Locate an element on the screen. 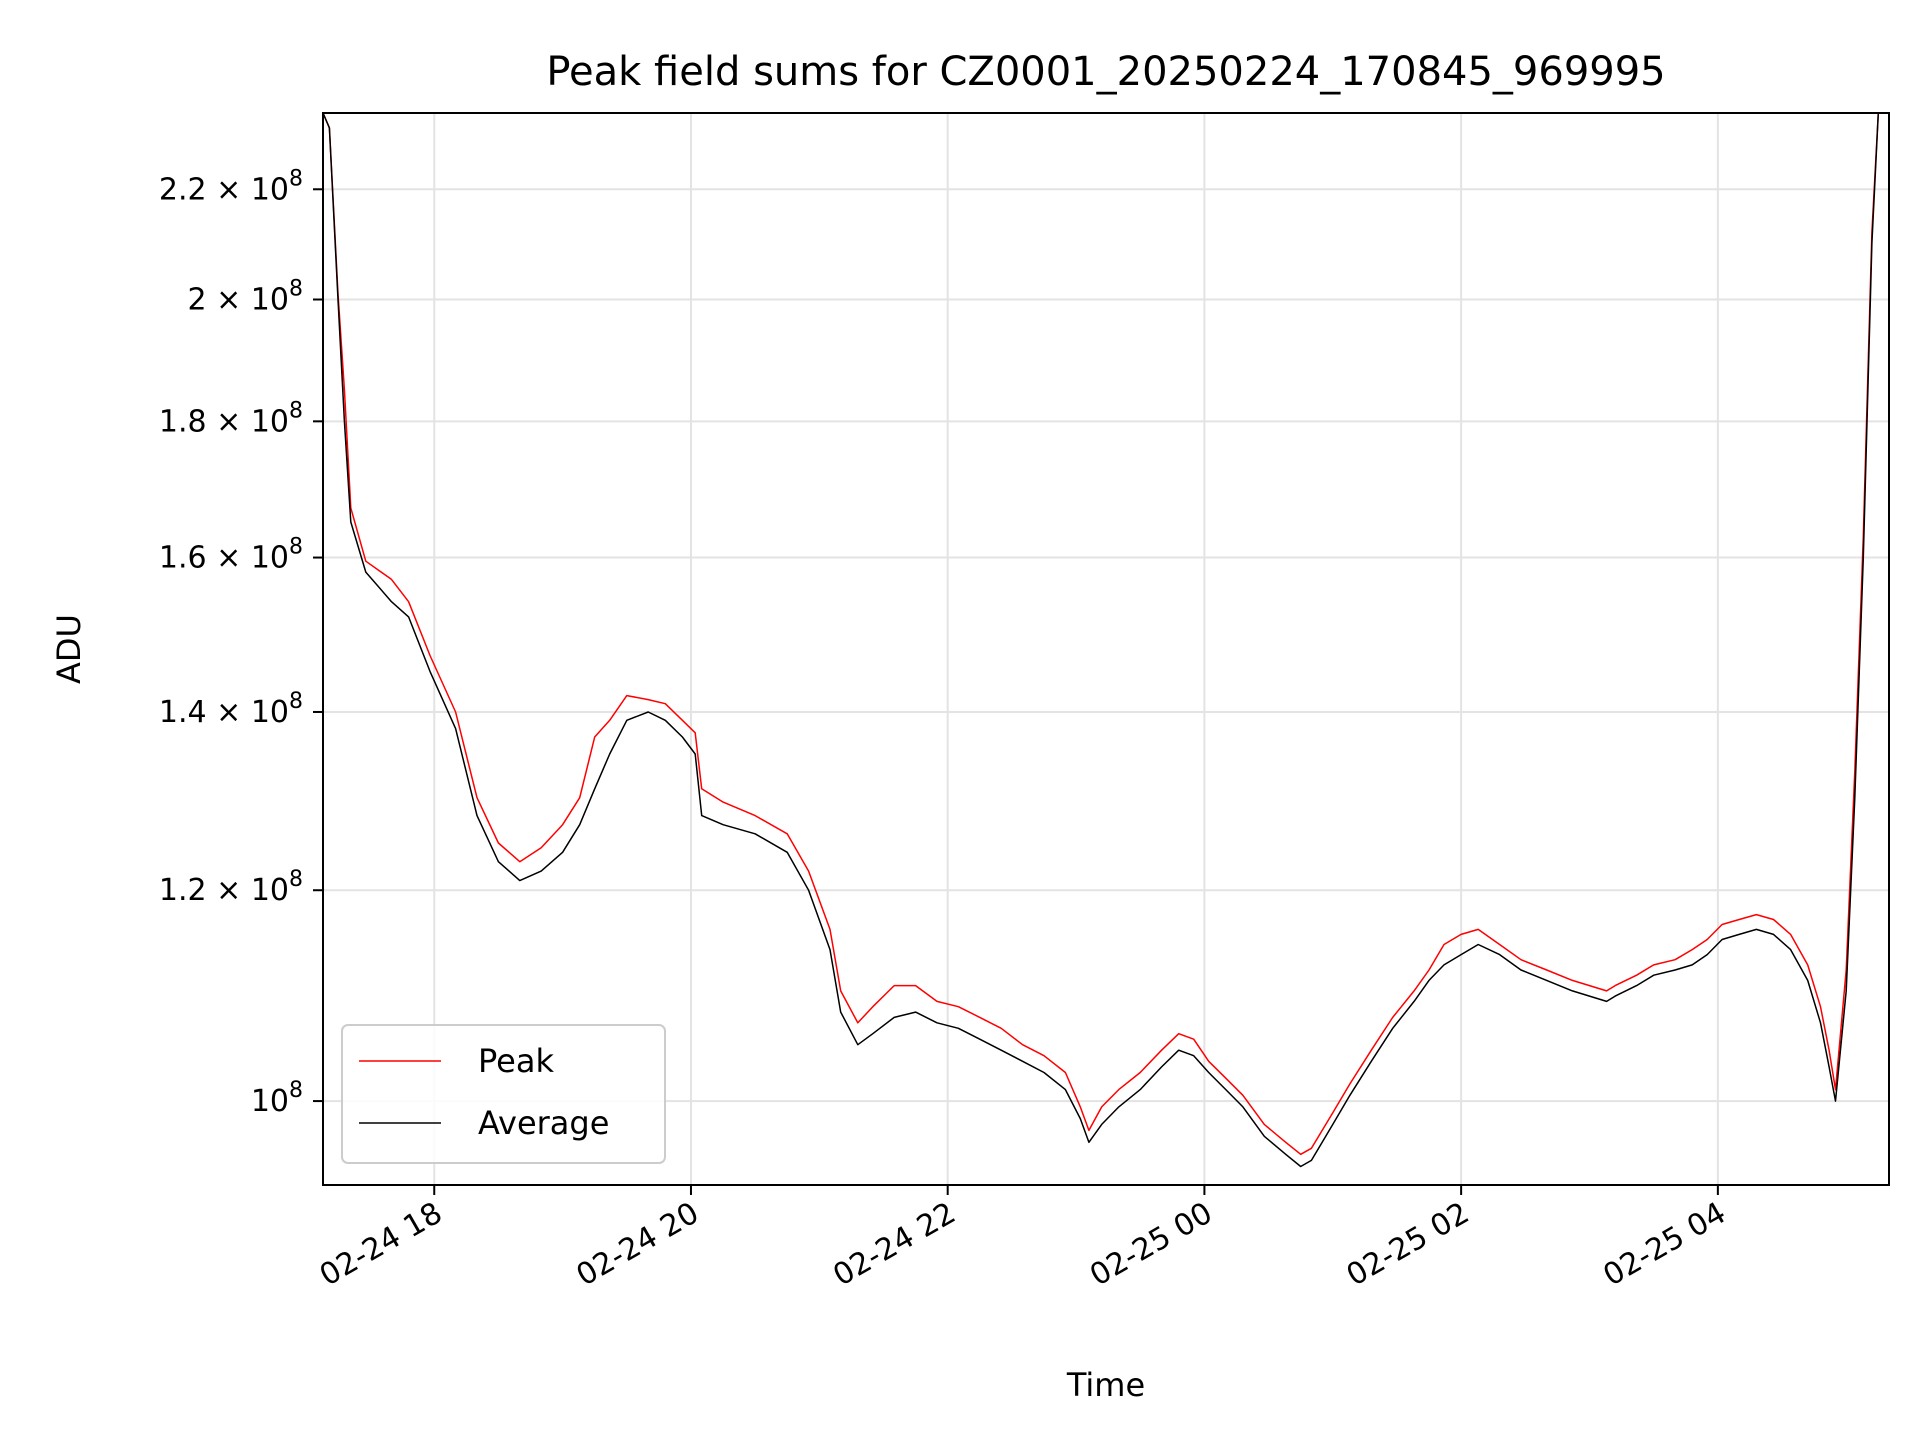 This screenshot has height=1440, width=1920. y-tick-label: 1.2 × 108 is located at coordinates (231, 887).